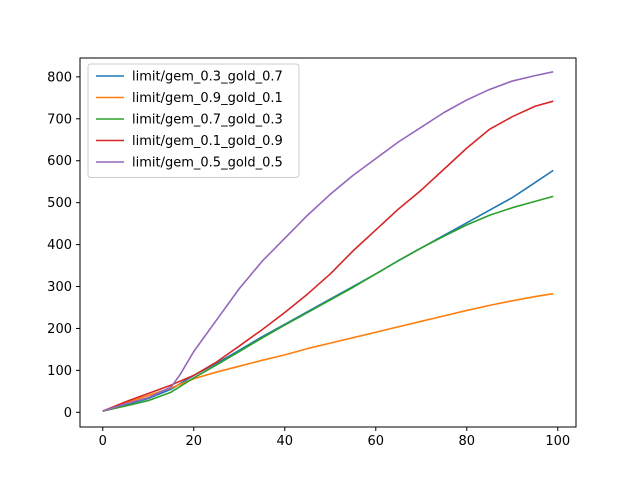 The height and width of the screenshot is (480, 640). I want to click on y-axis-ticks: 0 100 200 300 400 500 600 700 800, so click(63, 245).